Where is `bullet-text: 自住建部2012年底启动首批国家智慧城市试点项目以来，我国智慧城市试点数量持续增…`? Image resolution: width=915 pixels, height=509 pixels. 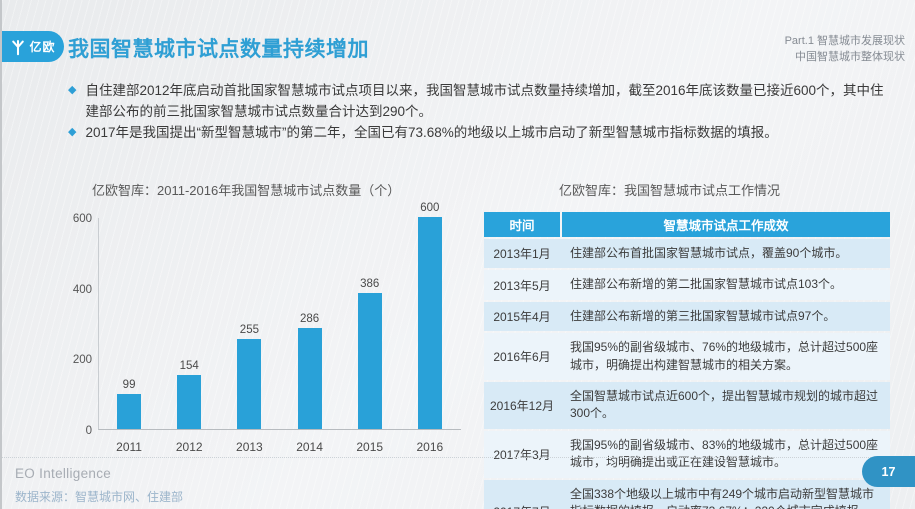 bullet-text: 自住建部2012年底启动首批国家智慧城市试点项目以来，我国智慧城市试点数量持续增… is located at coordinates (484, 101).